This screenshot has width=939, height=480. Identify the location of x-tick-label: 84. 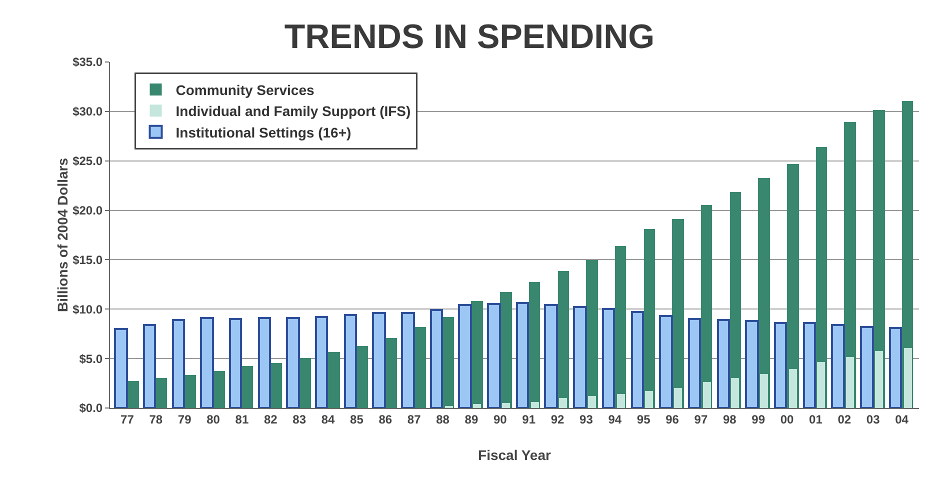
(328, 419).